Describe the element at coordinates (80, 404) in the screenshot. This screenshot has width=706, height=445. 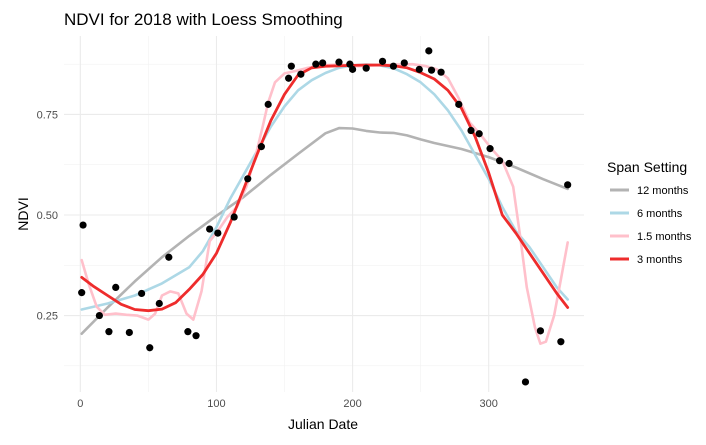
I see `x-tick-label: 0` at that location.